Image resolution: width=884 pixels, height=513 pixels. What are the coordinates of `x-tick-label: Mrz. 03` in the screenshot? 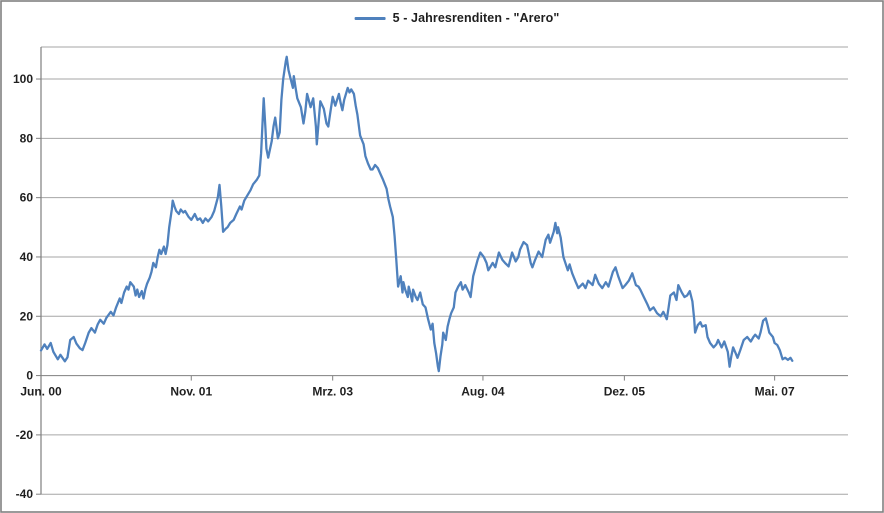 It's located at (332, 392).